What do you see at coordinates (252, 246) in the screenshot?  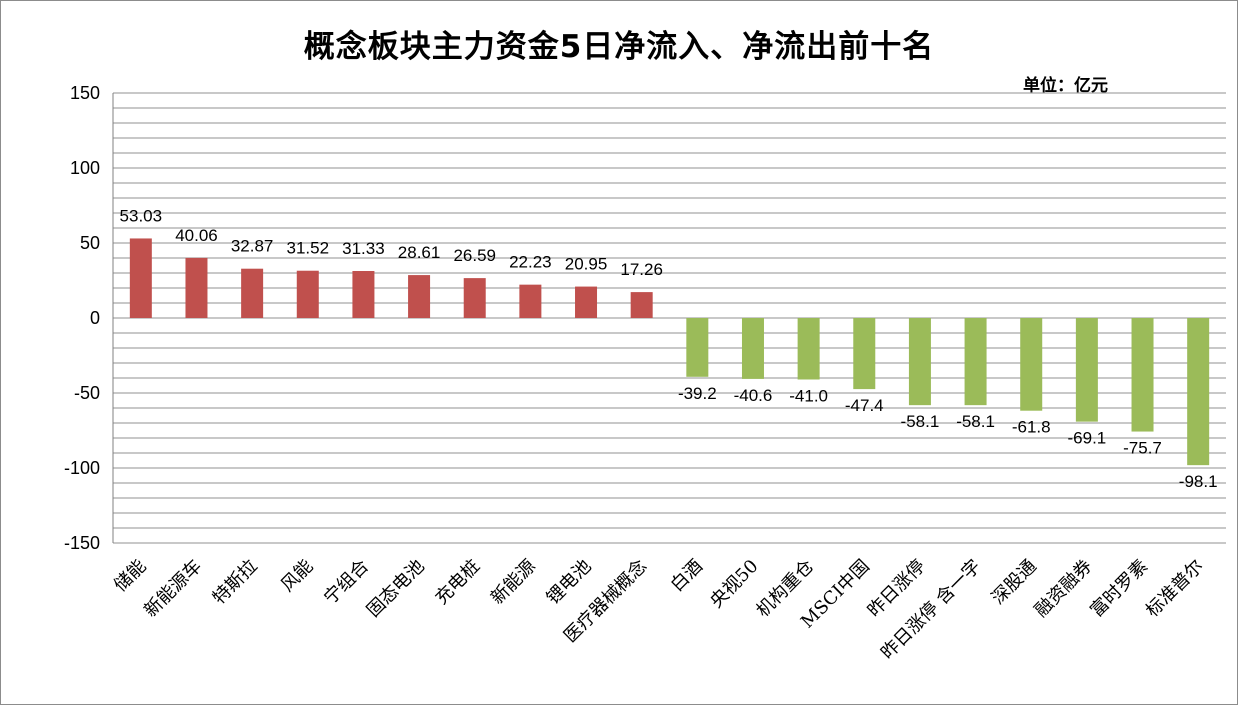 I see `data-label: 32.87` at bounding box center [252, 246].